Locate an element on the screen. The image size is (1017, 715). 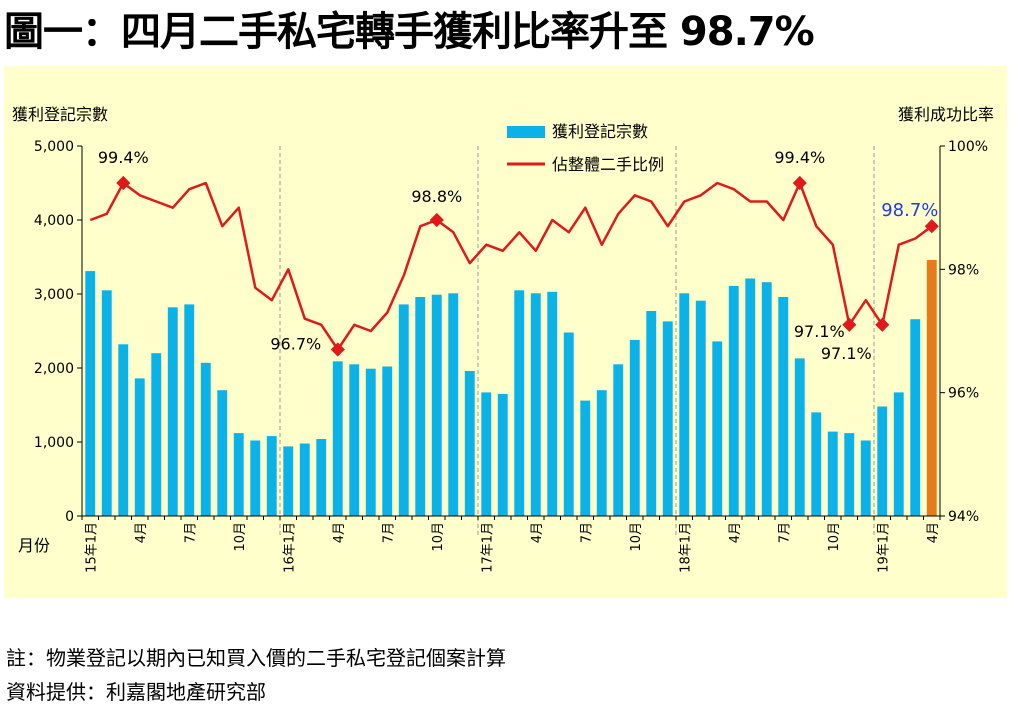
x-tick-label-9: 10月 is located at coordinates (240, 537).